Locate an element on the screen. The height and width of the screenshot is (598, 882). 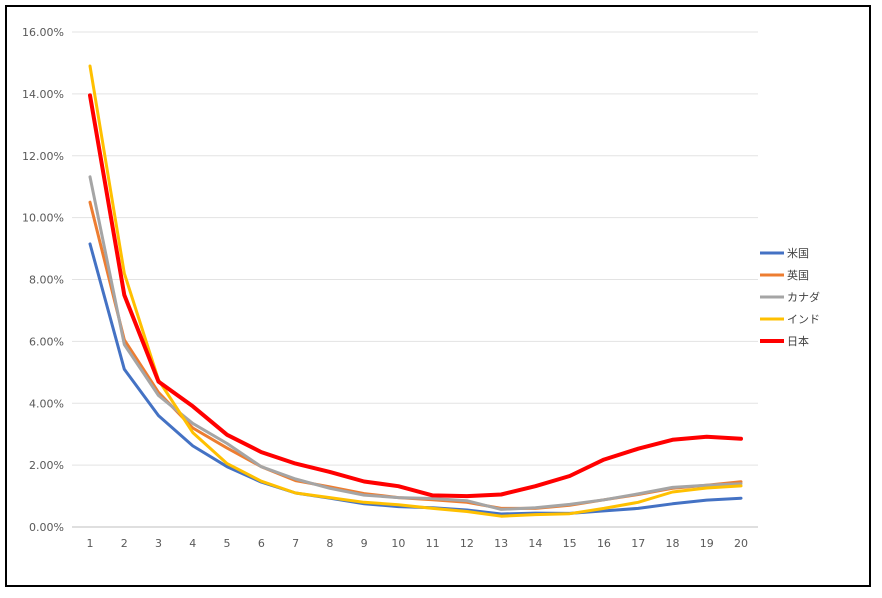
x-tick-label: 14 is located at coordinates (535, 543).